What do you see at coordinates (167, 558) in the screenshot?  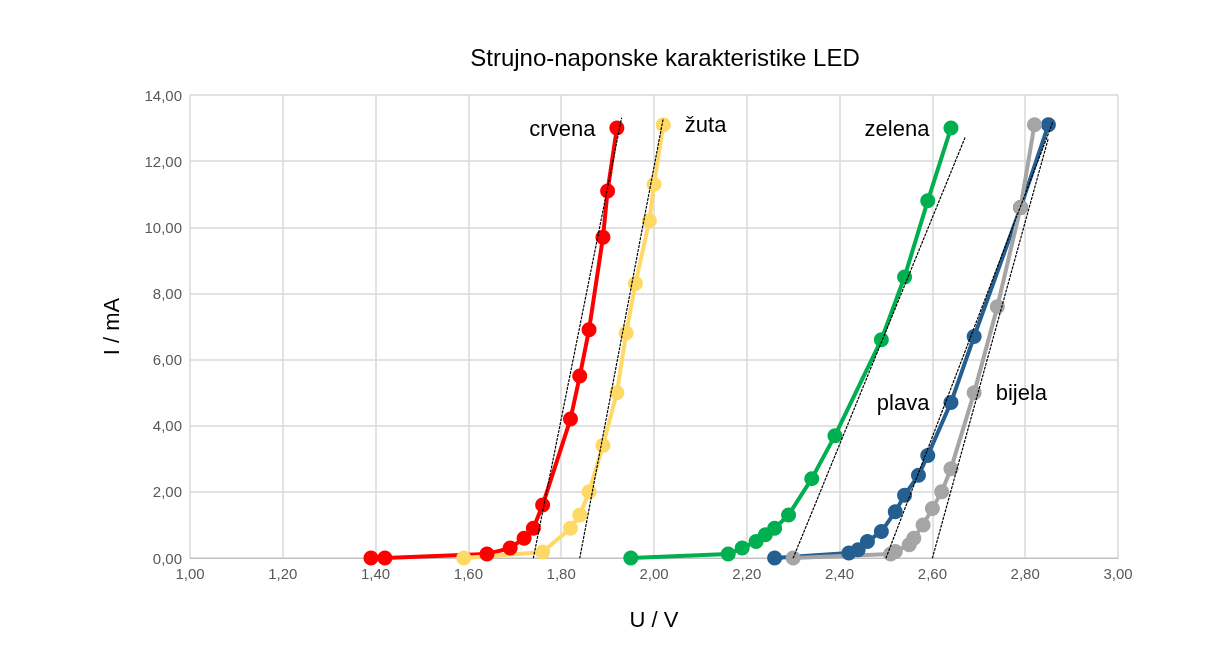 I see `y-tick-label: 0,00` at bounding box center [167, 558].